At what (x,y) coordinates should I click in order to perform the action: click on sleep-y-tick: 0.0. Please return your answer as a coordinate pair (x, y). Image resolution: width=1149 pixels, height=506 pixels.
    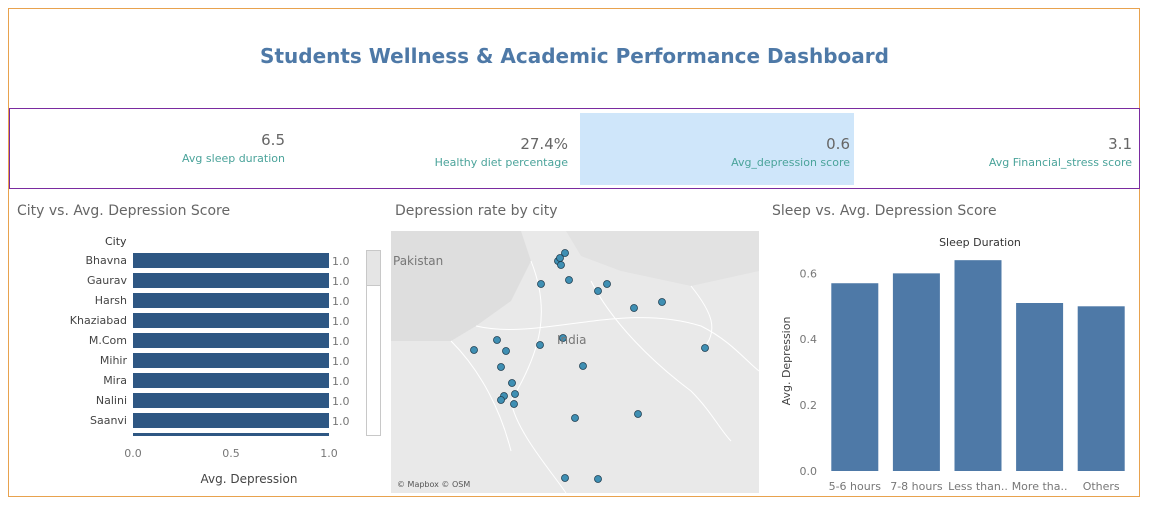
    Looking at the image, I should click on (809, 471).